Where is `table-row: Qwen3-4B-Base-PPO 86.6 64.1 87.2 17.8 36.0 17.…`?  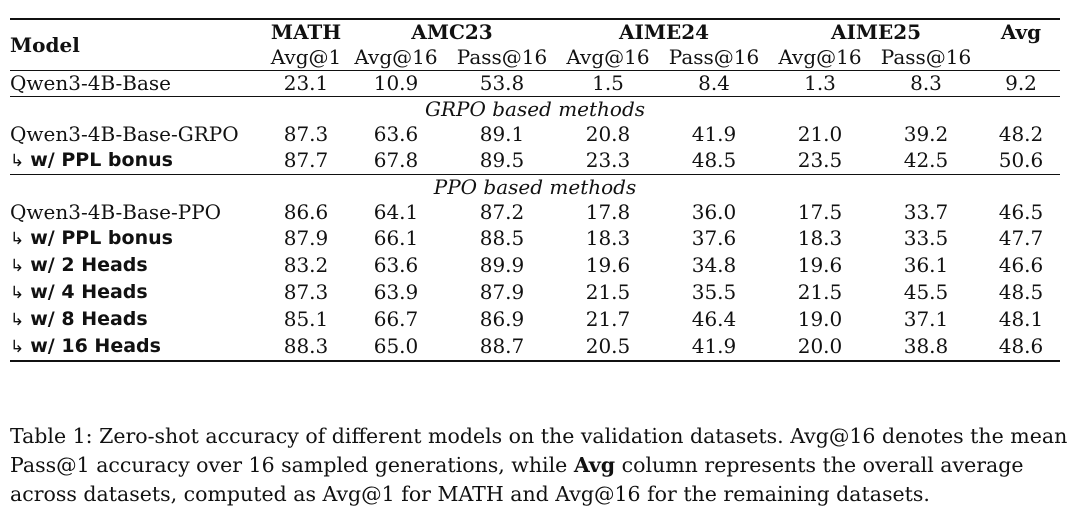
table-row: Qwen3-4B-Base-PPO 86.6 64.1 87.2 17.8 36.0 17.… is located at coordinates (535, 212).